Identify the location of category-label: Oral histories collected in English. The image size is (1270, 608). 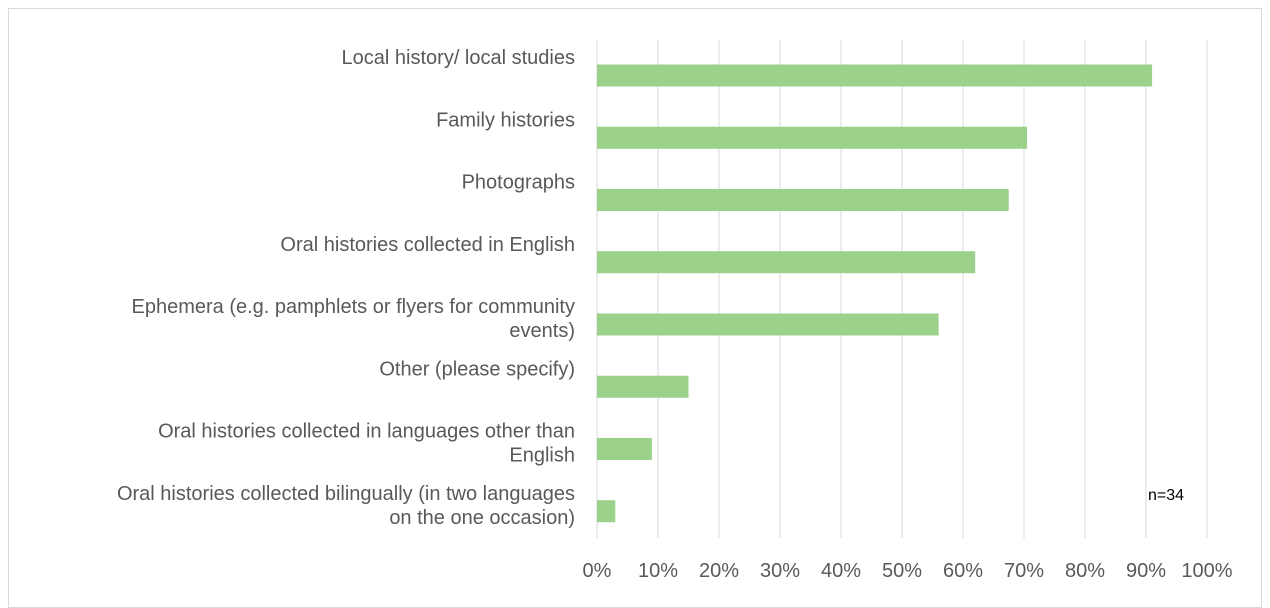
(427, 245).